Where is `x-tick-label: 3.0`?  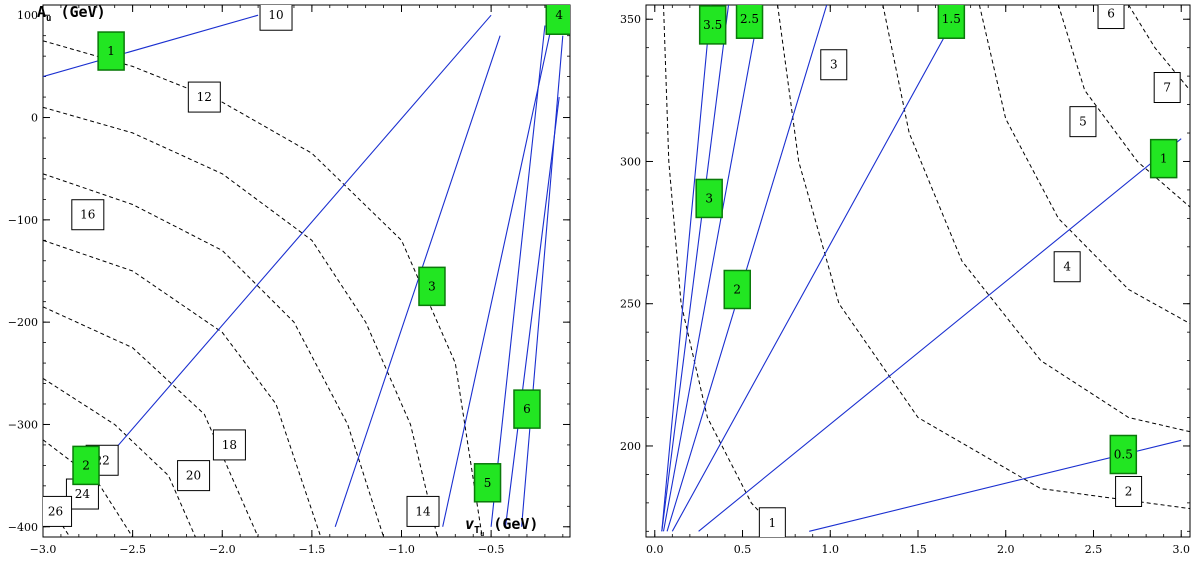 x-tick-label: 3.0 is located at coordinates (1181, 549).